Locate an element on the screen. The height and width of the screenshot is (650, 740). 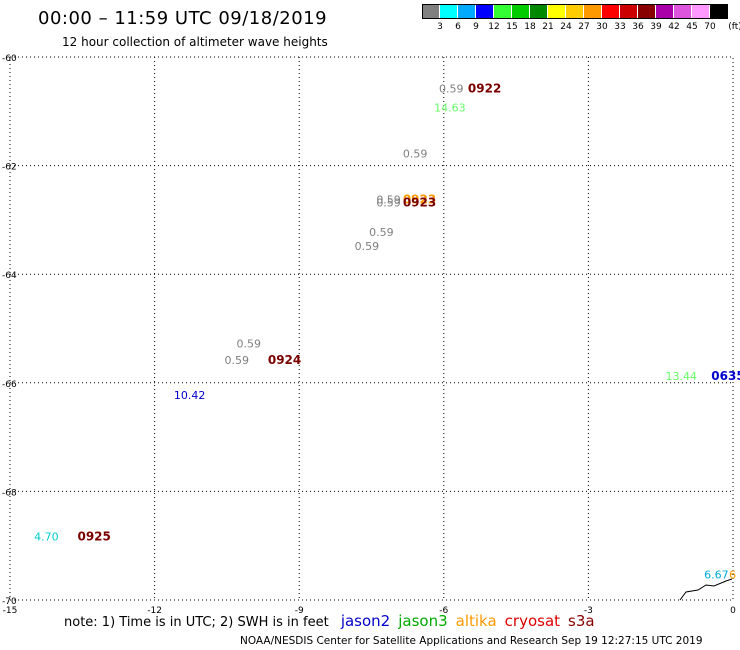
legend-label: 18 is located at coordinates (530, 27).